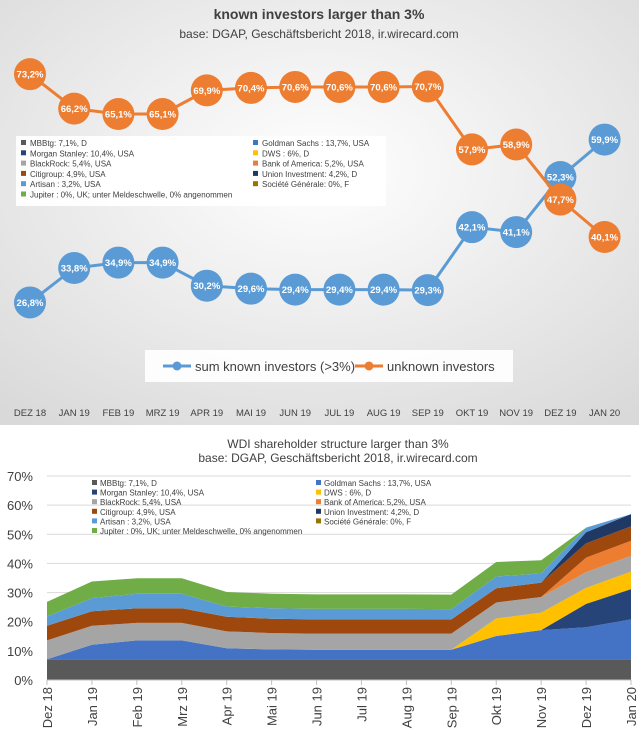 This screenshot has height=743, width=639. Describe the element at coordinates (23, 680) in the screenshot. I see `y-tick-label: 0%` at that location.